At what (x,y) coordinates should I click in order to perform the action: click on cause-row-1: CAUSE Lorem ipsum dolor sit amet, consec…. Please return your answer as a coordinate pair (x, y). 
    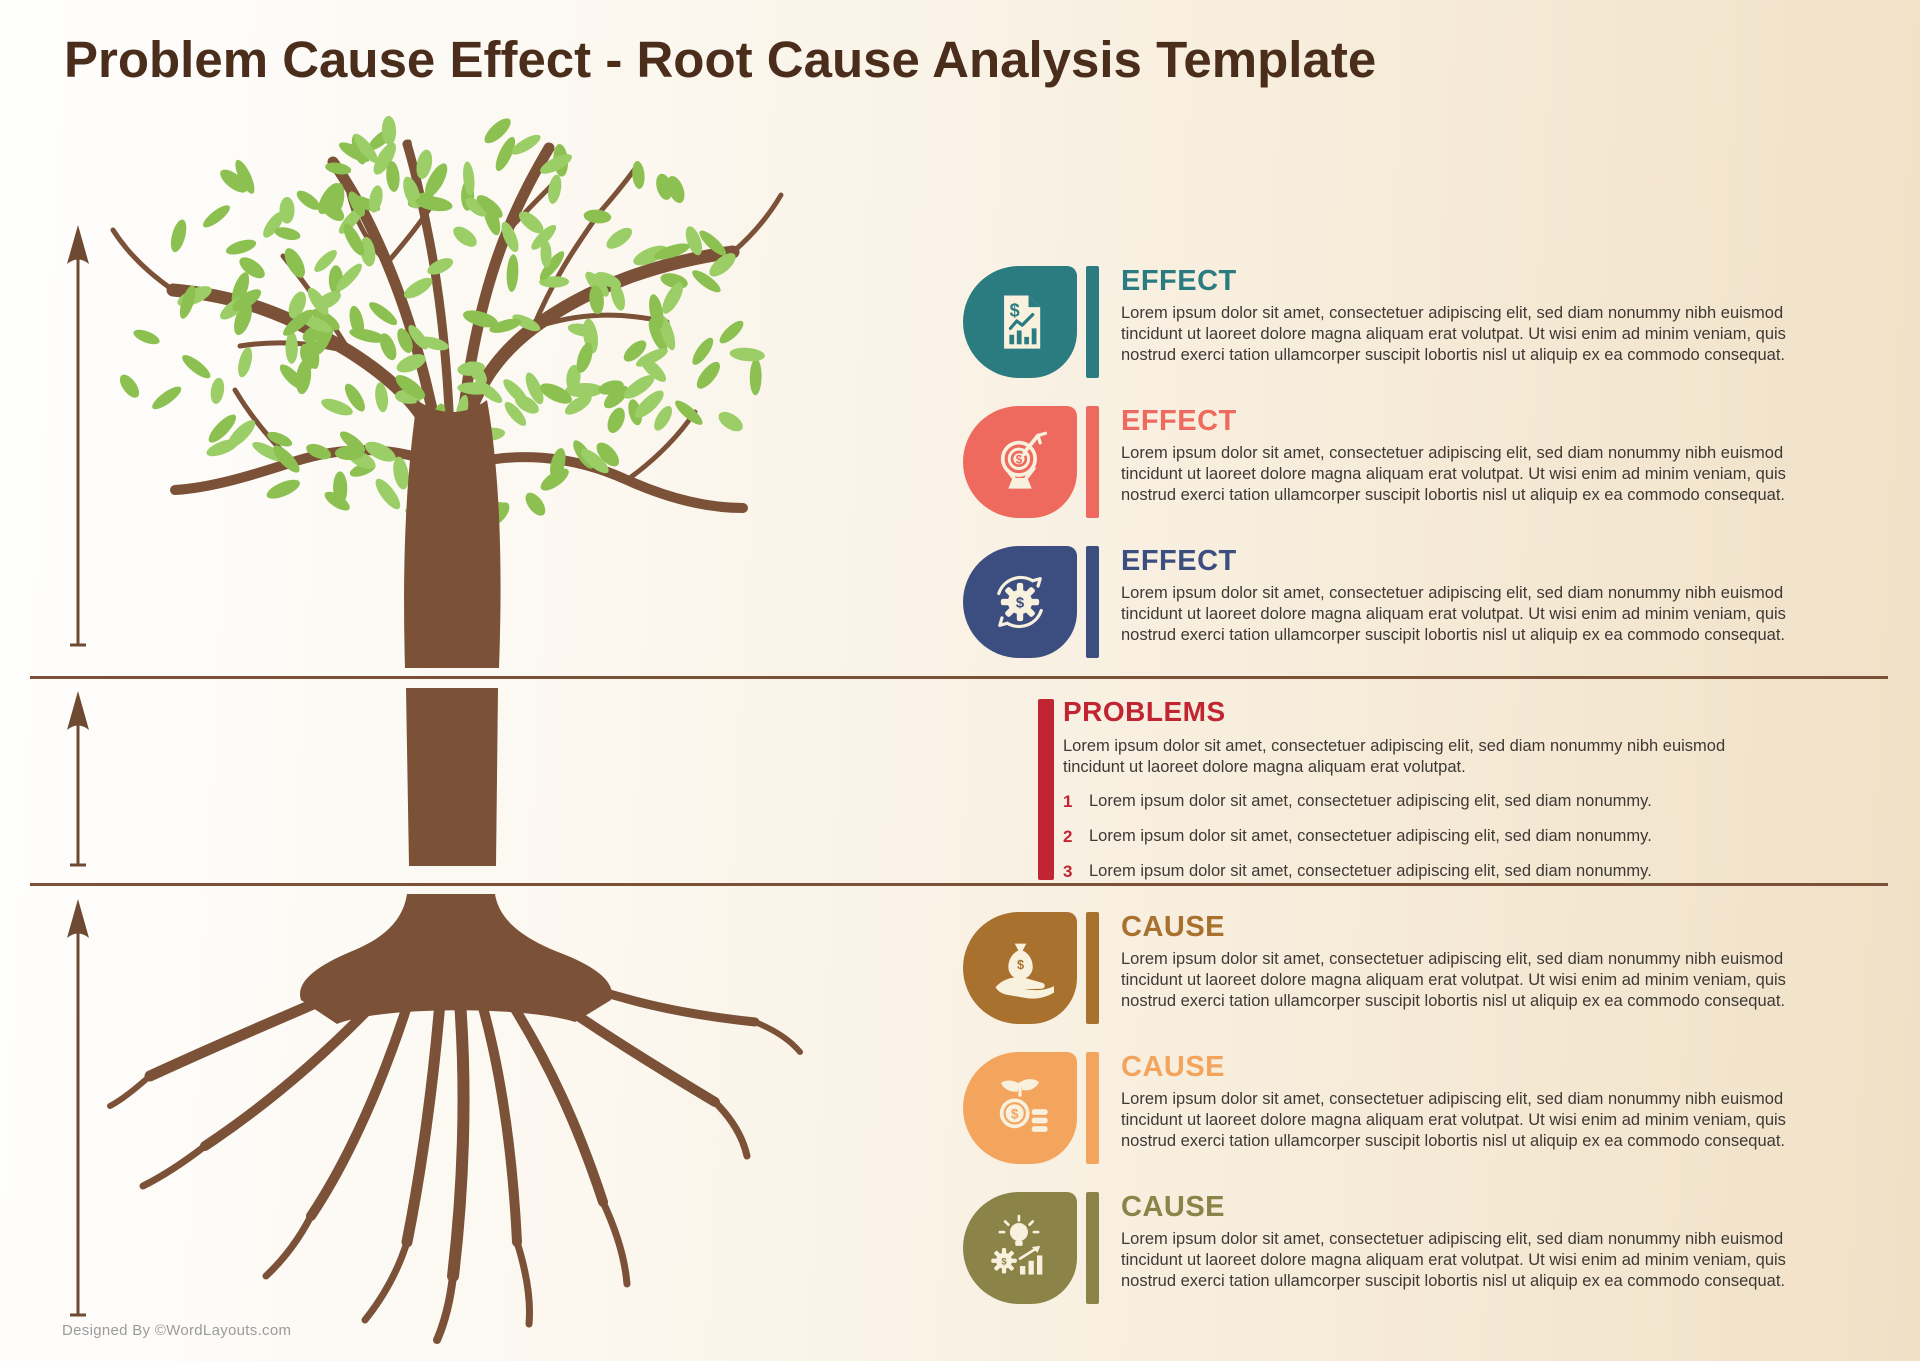
    Looking at the image, I should click on (1388, 968).